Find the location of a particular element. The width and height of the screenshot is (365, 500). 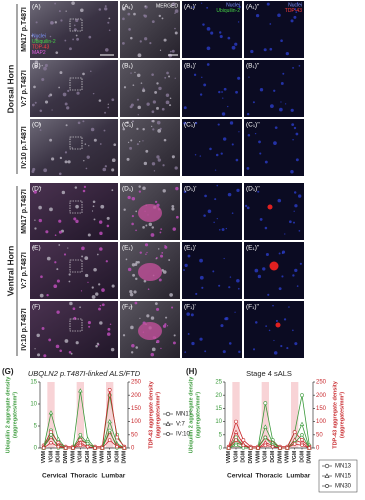

roi-box is located at coordinates (76, 266).